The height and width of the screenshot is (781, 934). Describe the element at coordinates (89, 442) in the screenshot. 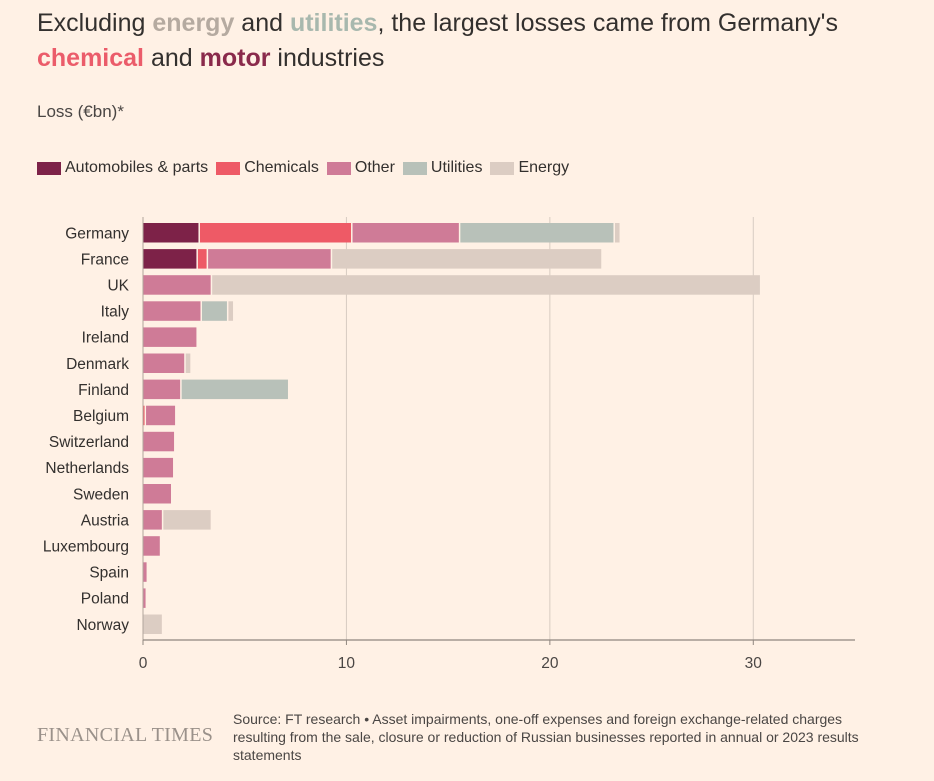

I see `category-label: Switzerland` at that location.